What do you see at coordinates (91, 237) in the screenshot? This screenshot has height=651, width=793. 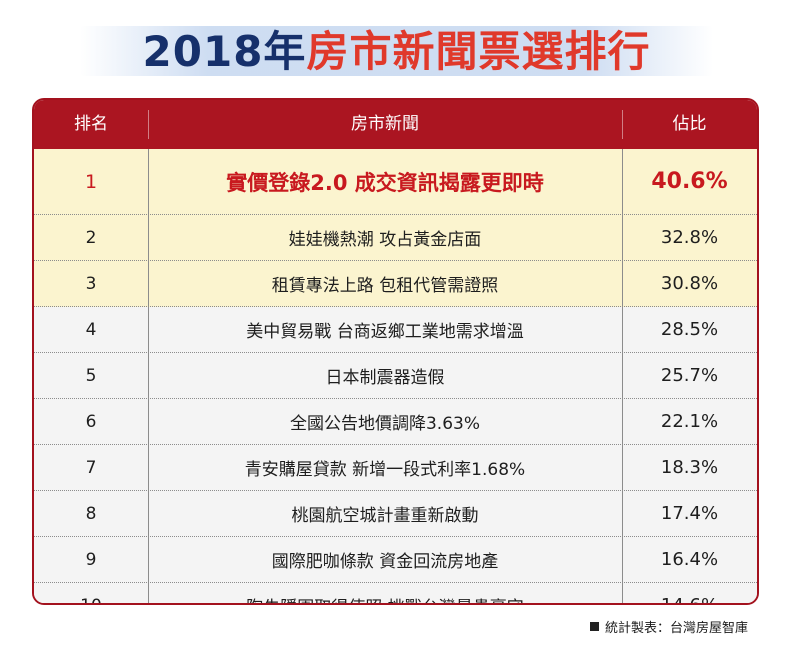 I see `rank-cell: 2` at bounding box center [91, 237].